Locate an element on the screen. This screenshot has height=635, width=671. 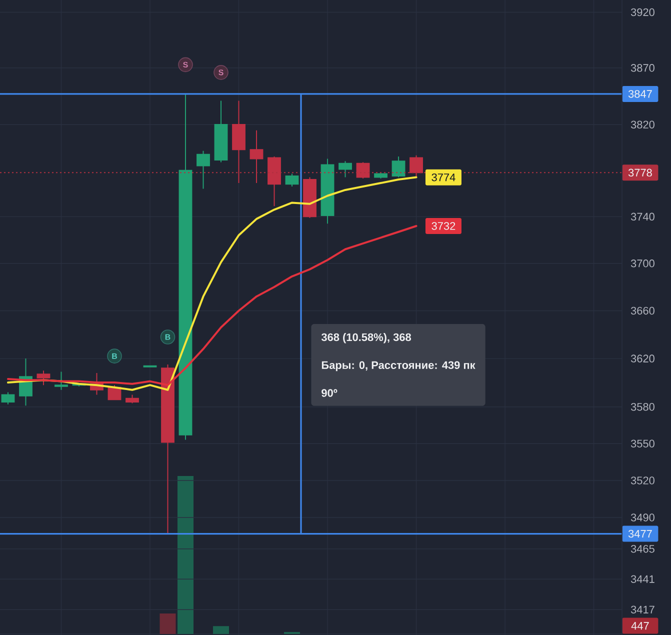
text: 447 is located at coordinates (640, 626).